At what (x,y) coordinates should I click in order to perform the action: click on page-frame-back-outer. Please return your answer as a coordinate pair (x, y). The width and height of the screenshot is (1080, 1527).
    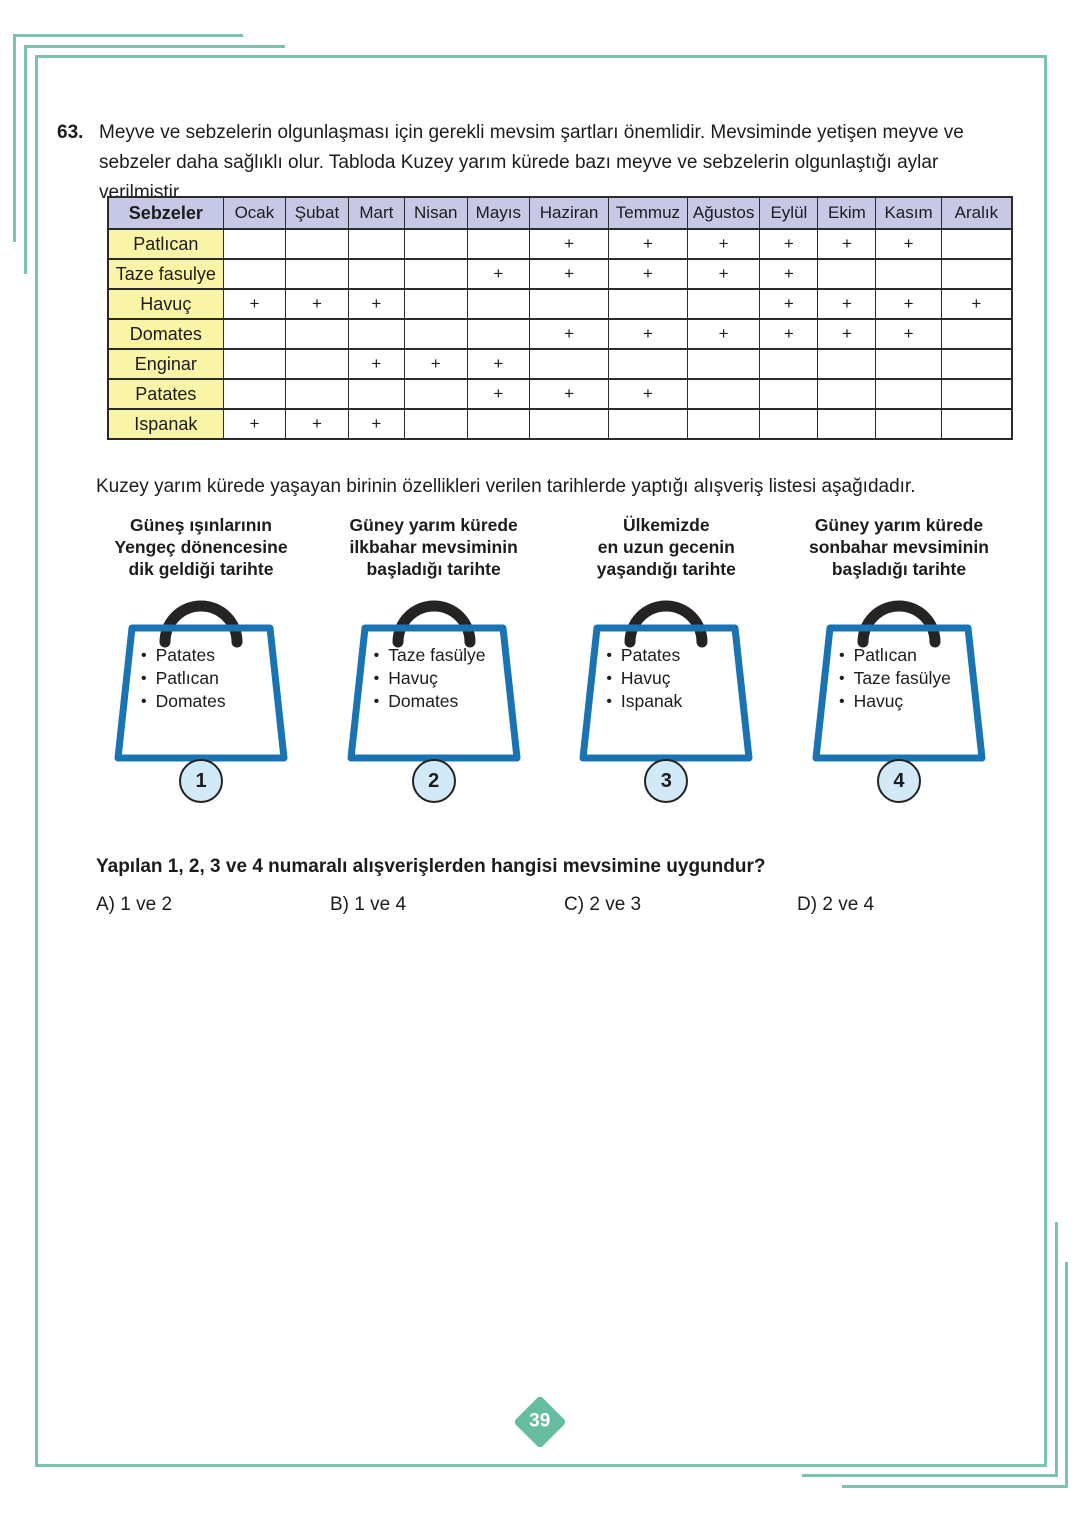
    Looking at the image, I should click on (128, 138).